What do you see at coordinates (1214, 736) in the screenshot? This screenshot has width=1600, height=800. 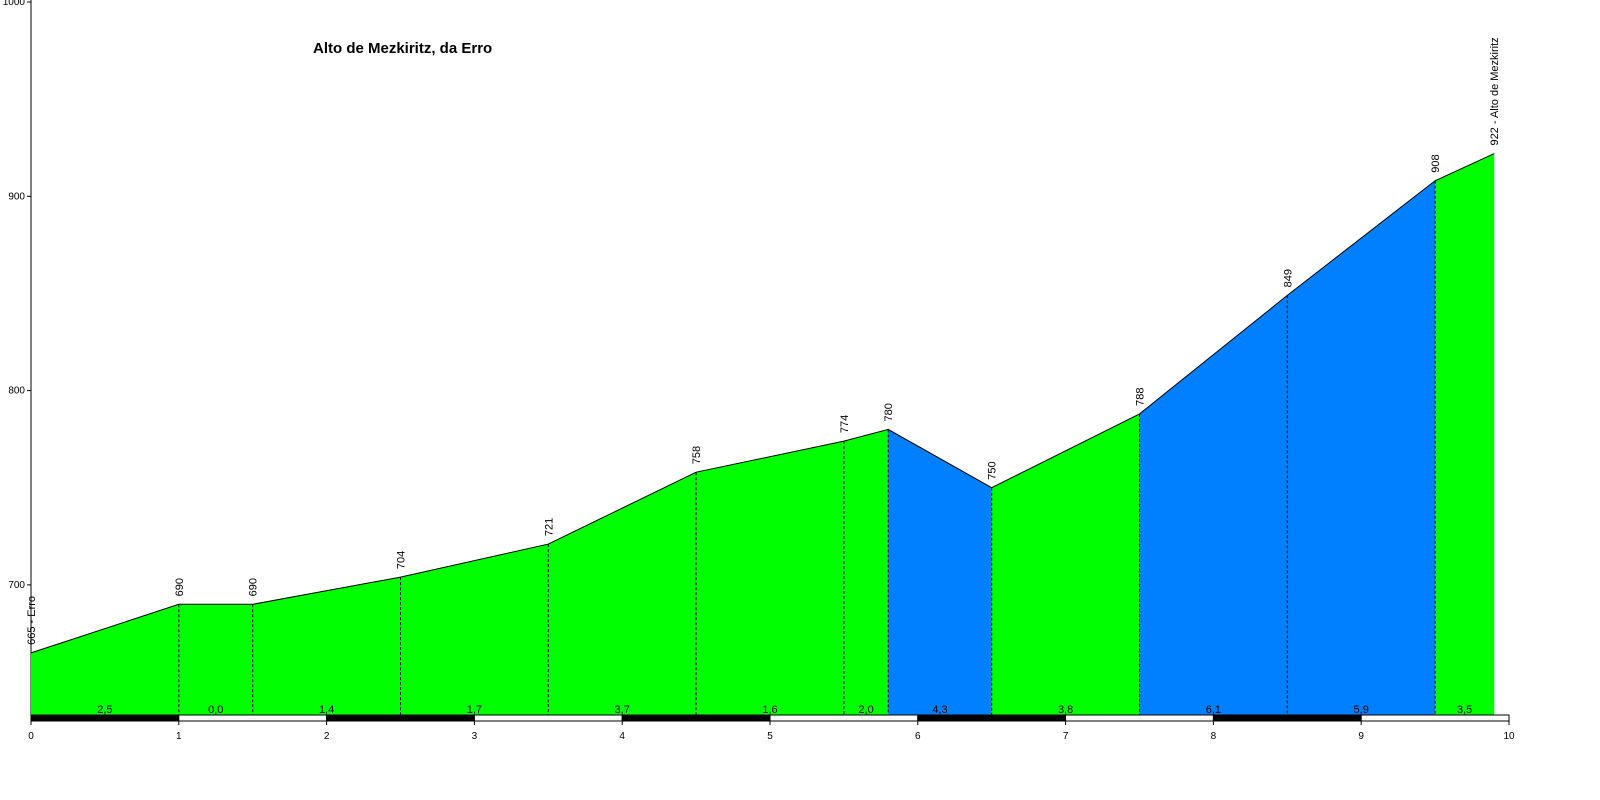 I see `x-tick-label: 8` at bounding box center [1214, 736].